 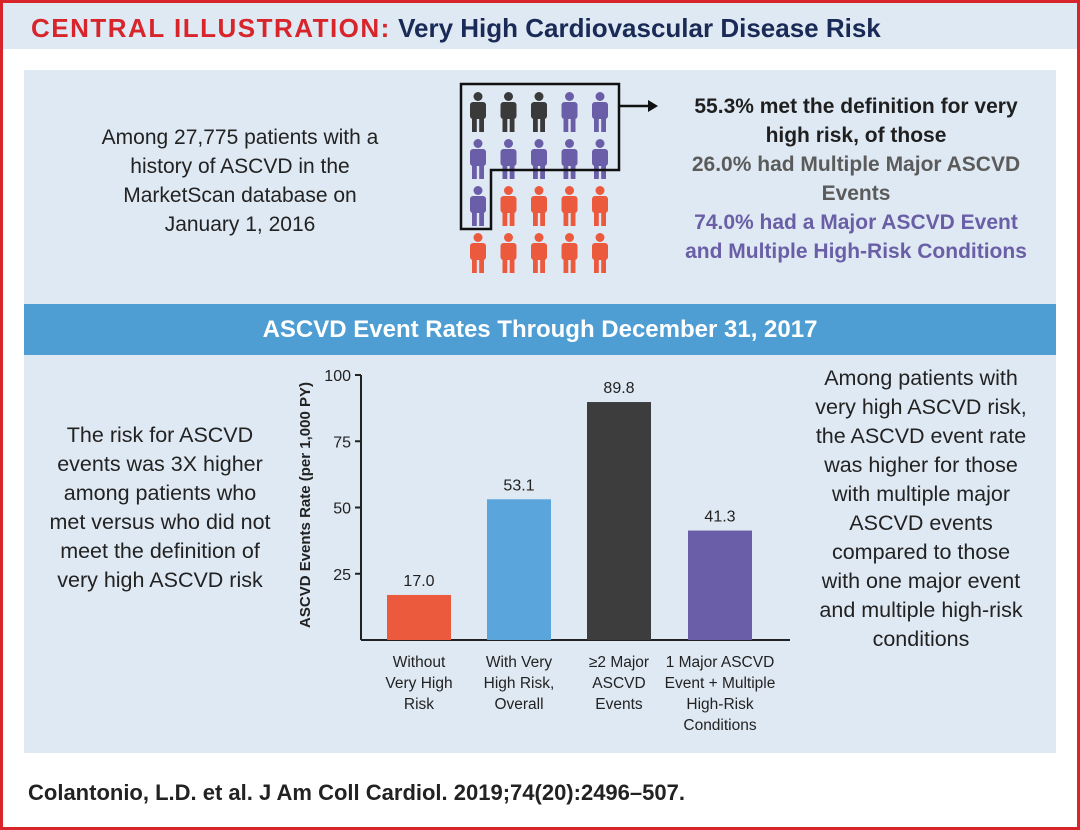 What do you see at coordinates (518, 485) in the screenshot?
I see `bar-value-label: 53.1` at bounding box center [518, 485].